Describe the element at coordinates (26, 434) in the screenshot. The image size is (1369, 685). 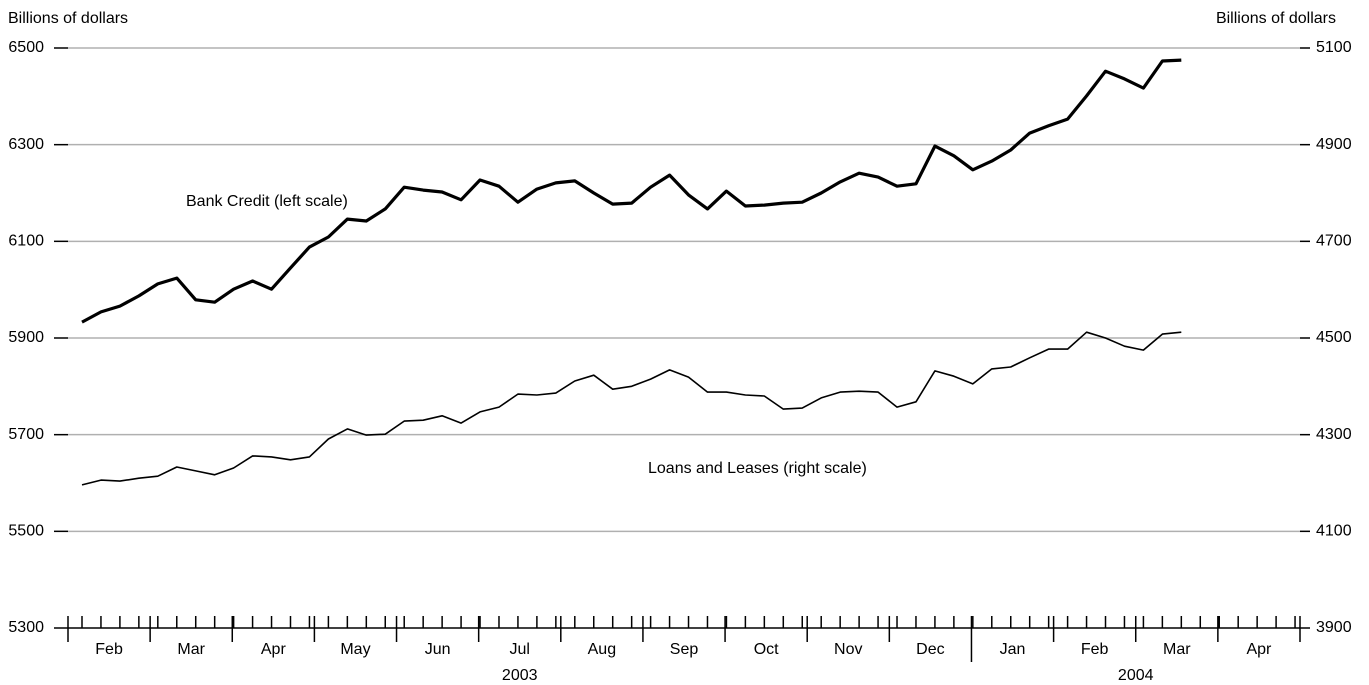
I see `y-tick-label: 5700` at that location.